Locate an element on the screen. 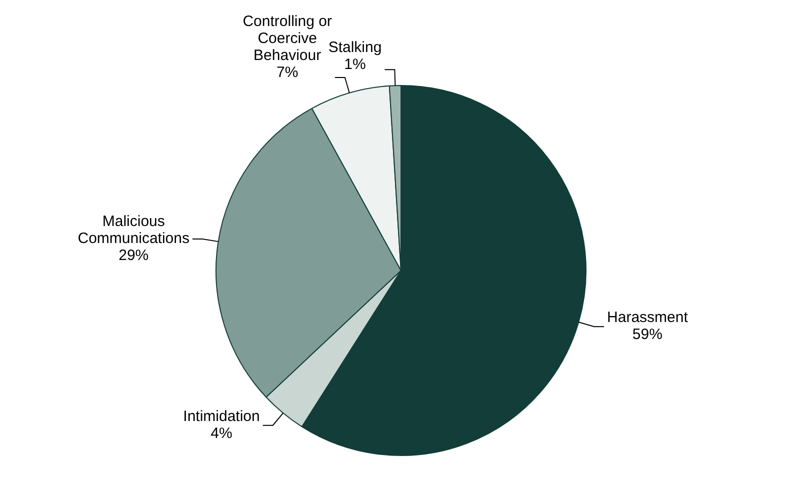 The width and height of the screenshot is (802, 501). slice-label: Intimidation is located at coordinates (221, 417).